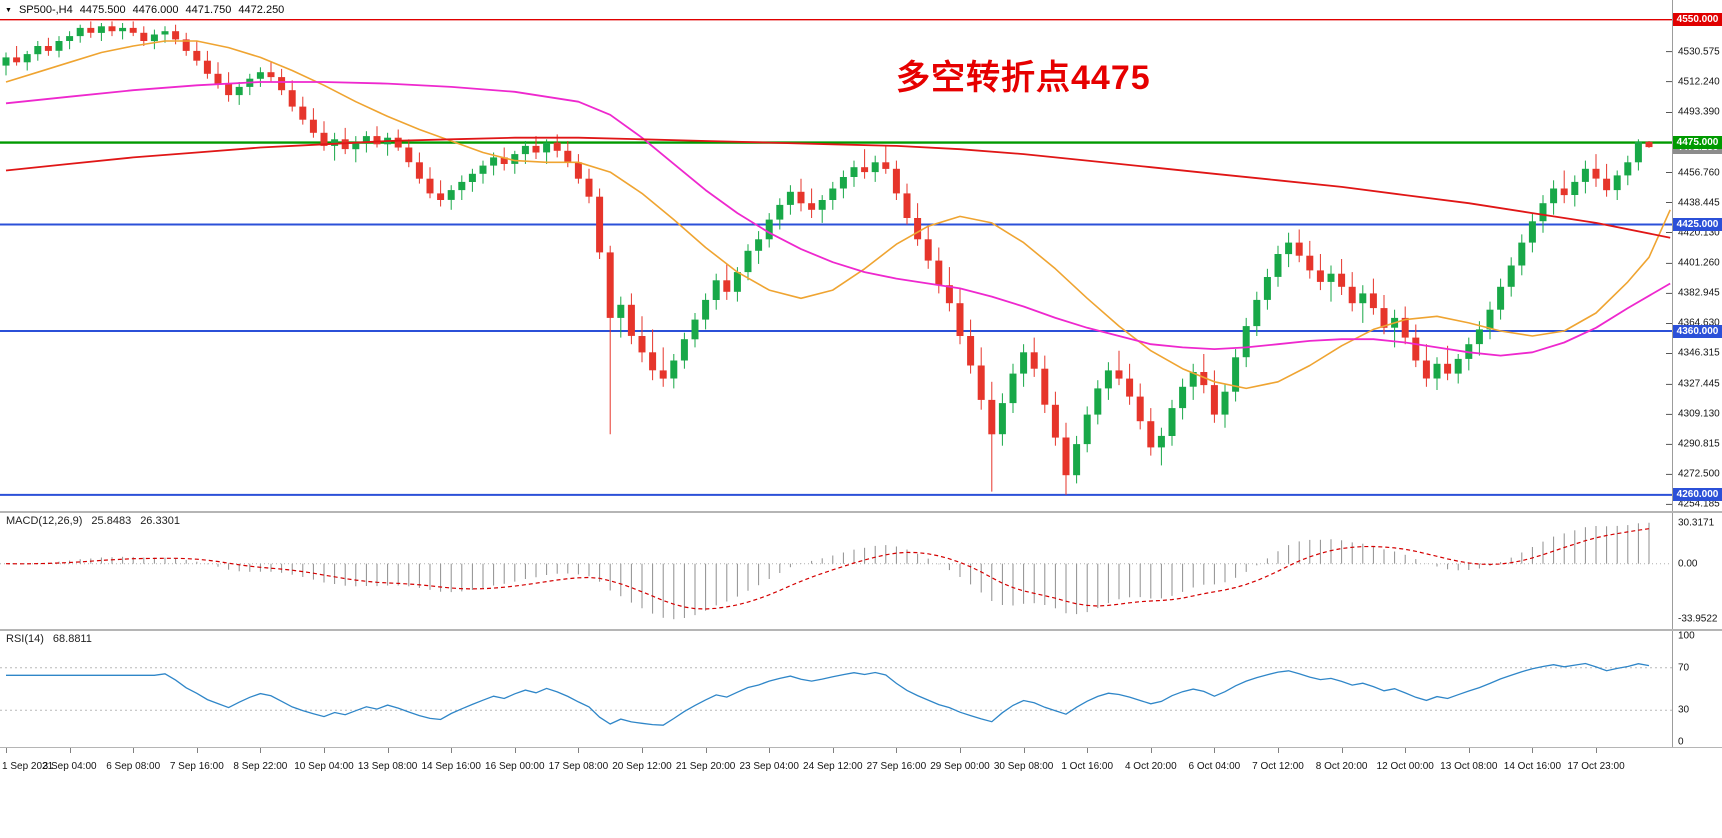 Image resolution: width=1722 pixels, height=838 pixels. I want to click on ohlc-low: 4471.750, so click(208, 10).